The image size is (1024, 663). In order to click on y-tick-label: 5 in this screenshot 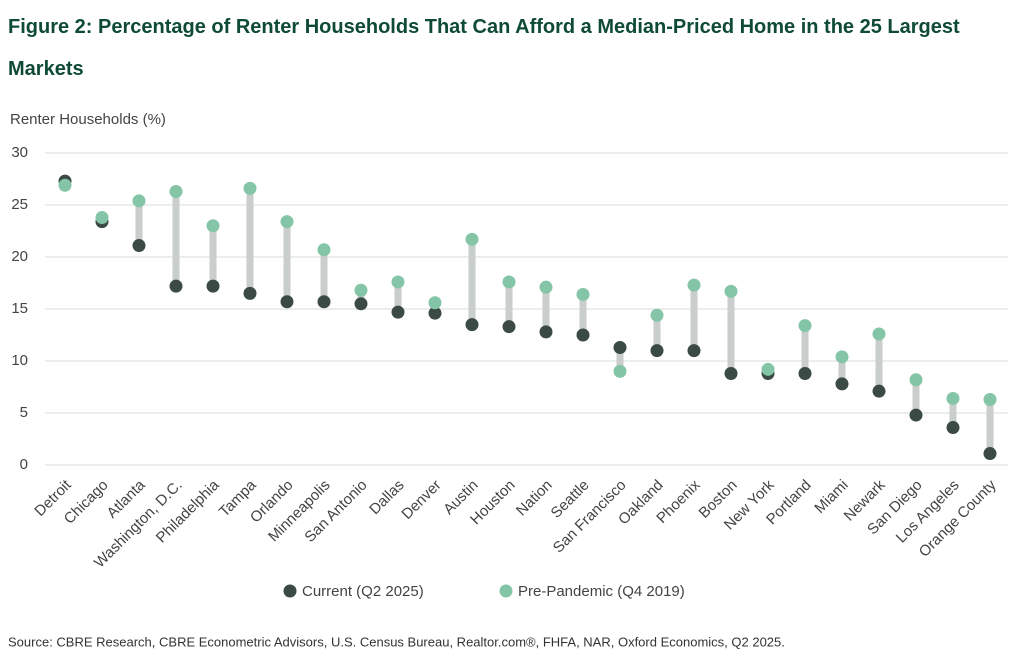, I will do `click(24, 412)`.